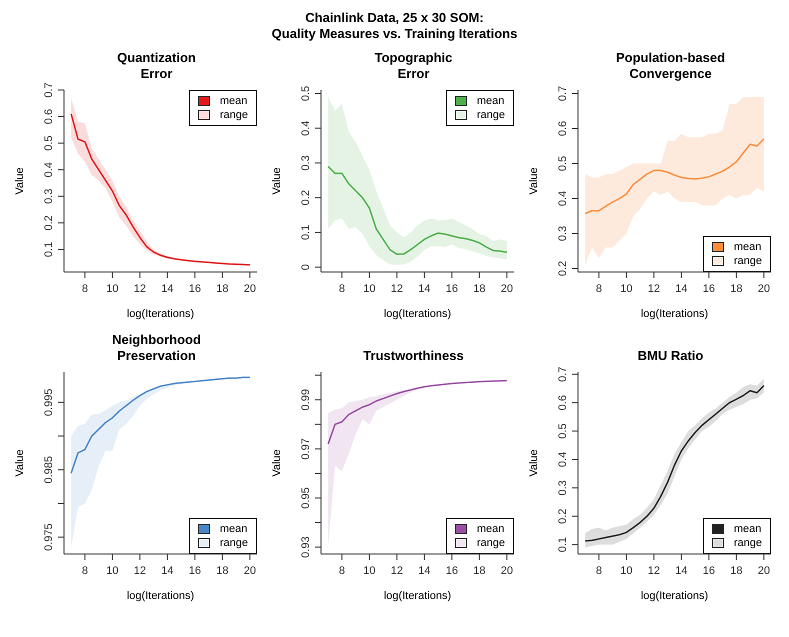 The height and width of the screenshot is (637, 789). I want to click on chart-title: Trustworthiness, so click(413, 355).